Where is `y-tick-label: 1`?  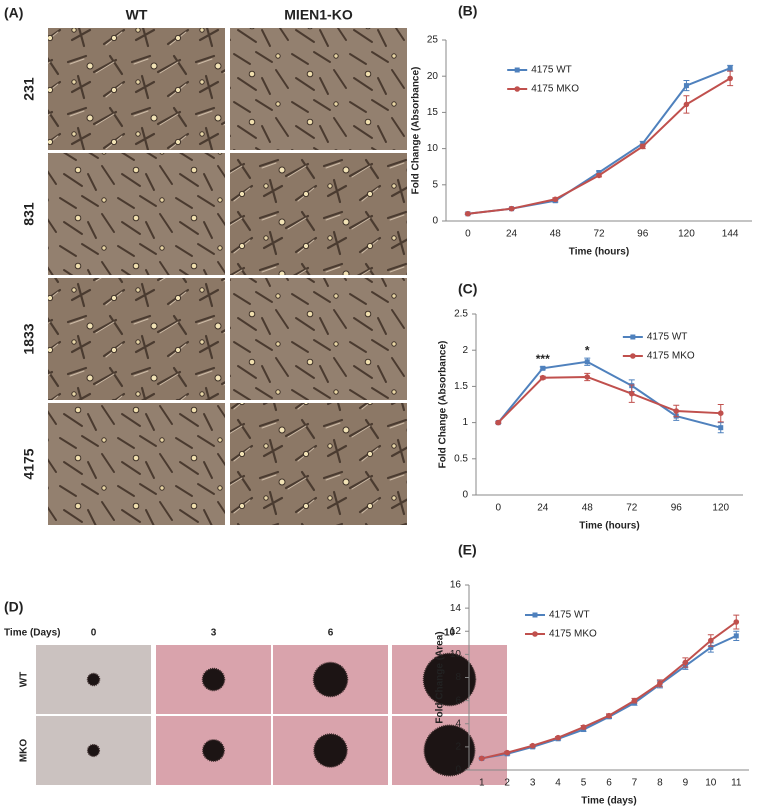 y-tick-label: 1 is located at coordinates (465, 422).